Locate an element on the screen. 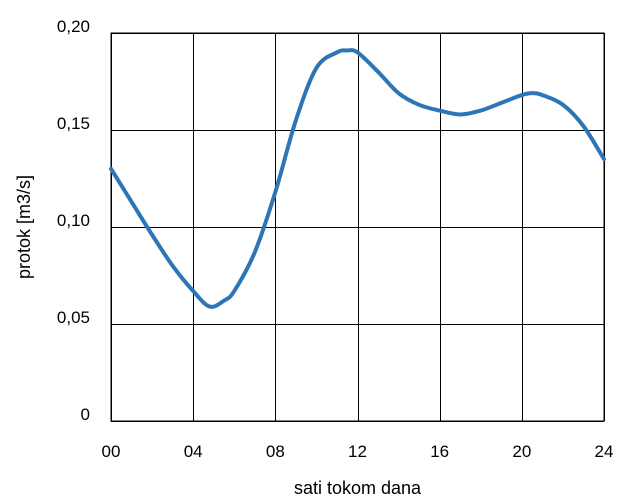 The image size is (618, 499). x-tick-label: 24 is located at coordinates (604, 451).